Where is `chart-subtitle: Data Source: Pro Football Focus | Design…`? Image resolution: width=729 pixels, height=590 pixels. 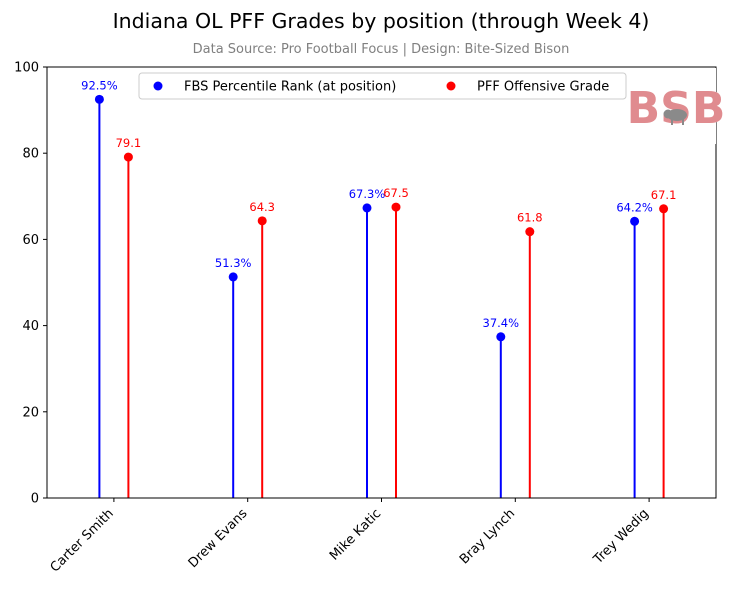 chart-subtitle: Data Source: Pro Football Focus | Design… is located at coordinates (381, 49).